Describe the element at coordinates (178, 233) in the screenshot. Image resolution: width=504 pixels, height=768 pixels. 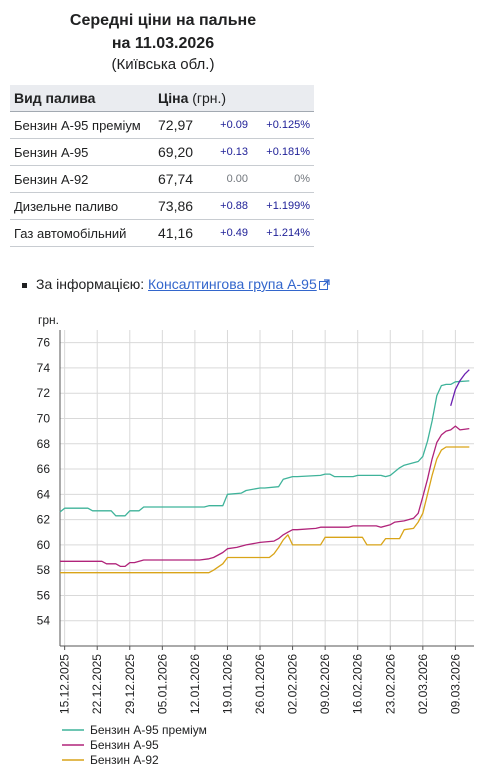
I see `fuel-price: 41,16` at that location.